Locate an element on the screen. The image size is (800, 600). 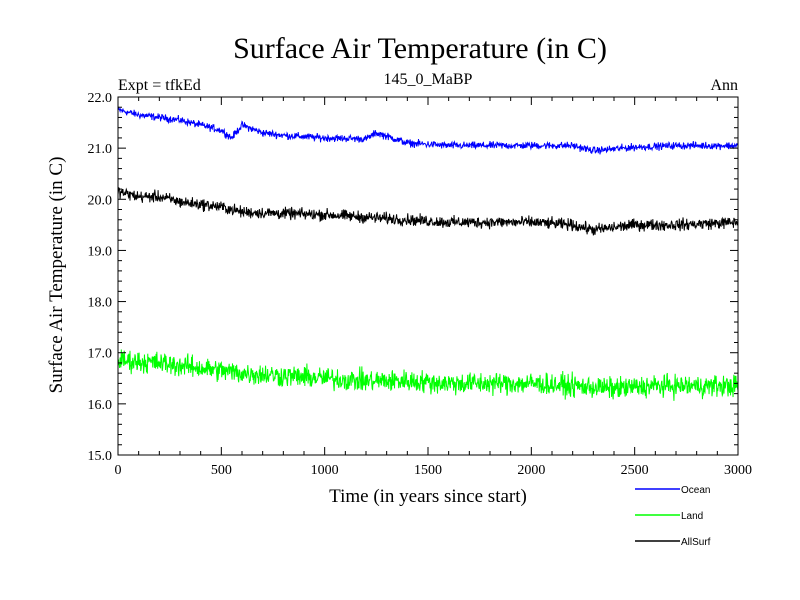
y-tick-label: 16.0 is located at coordinates (100, 405).